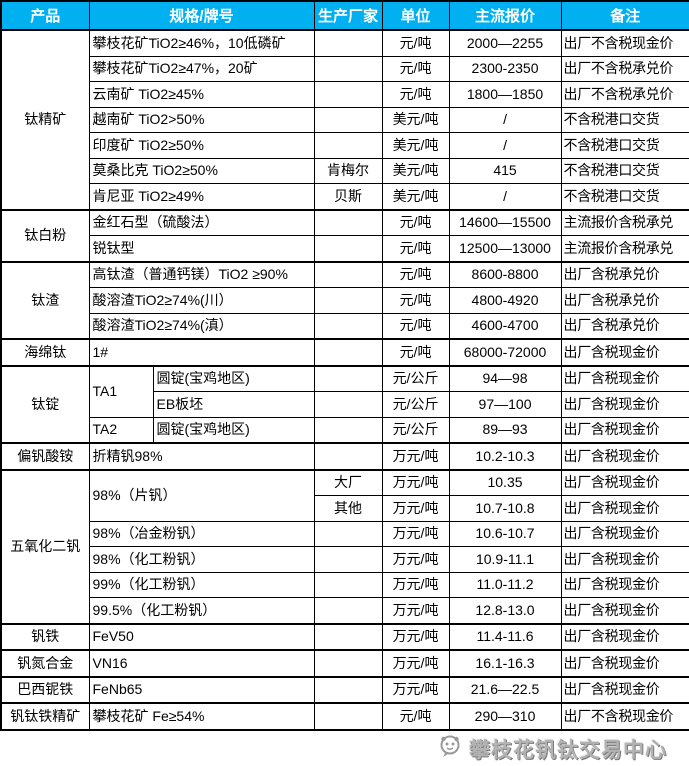  I want to click on price-cell: 1800—1850, so click(505, 94).